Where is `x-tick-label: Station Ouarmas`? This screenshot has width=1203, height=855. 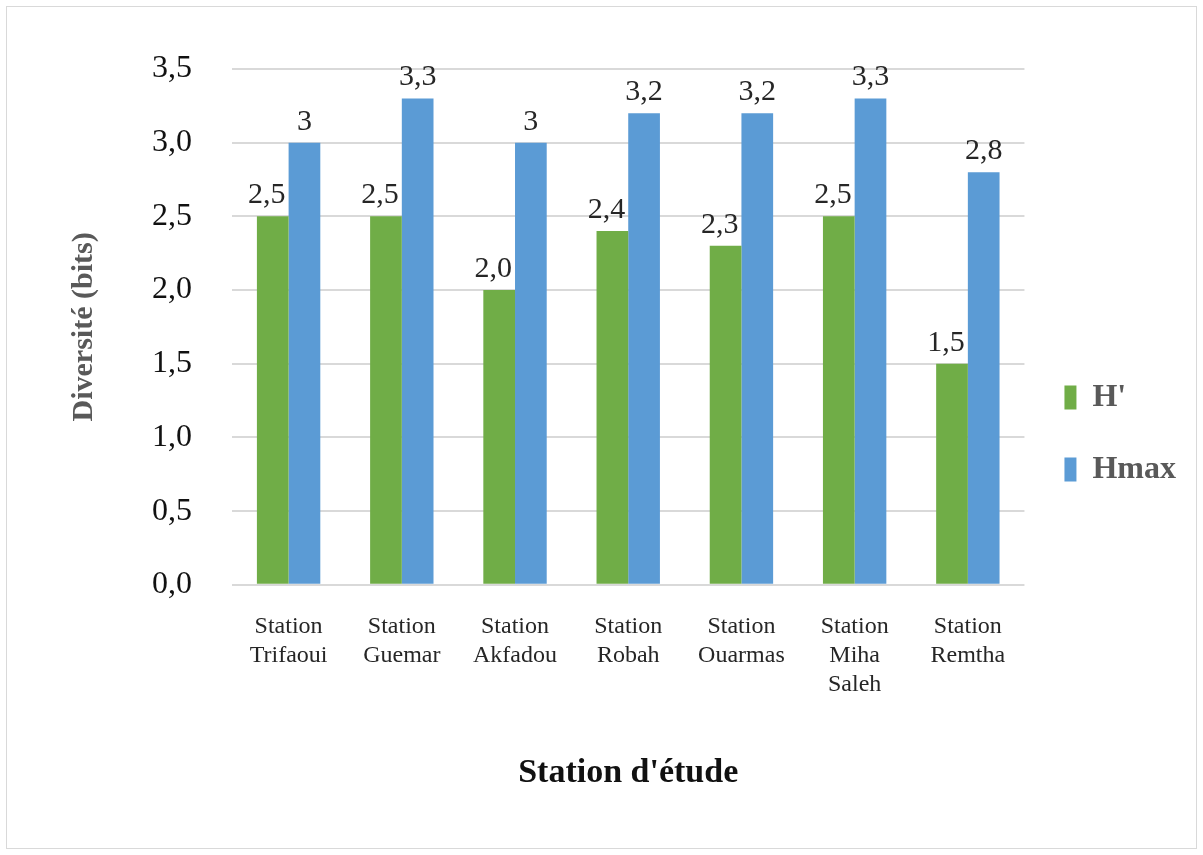
x-tick-label: Station Ouarmas is located at coordinates (741, 640).